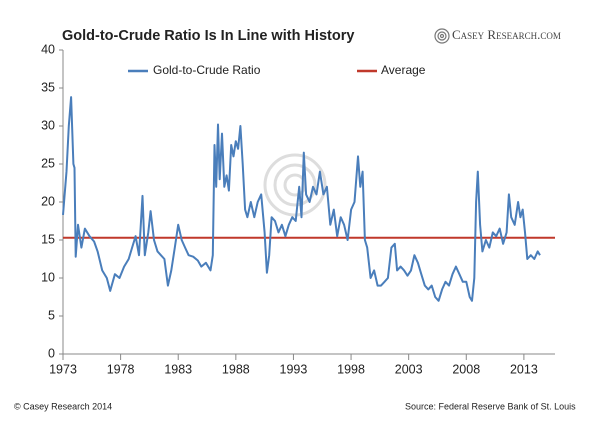 This screenshot has width=593, height=435. What do you see at coordinates (506, 34) in the screenshot?
I see `logo: Casey Research.com` at bounding box center [506, 34].